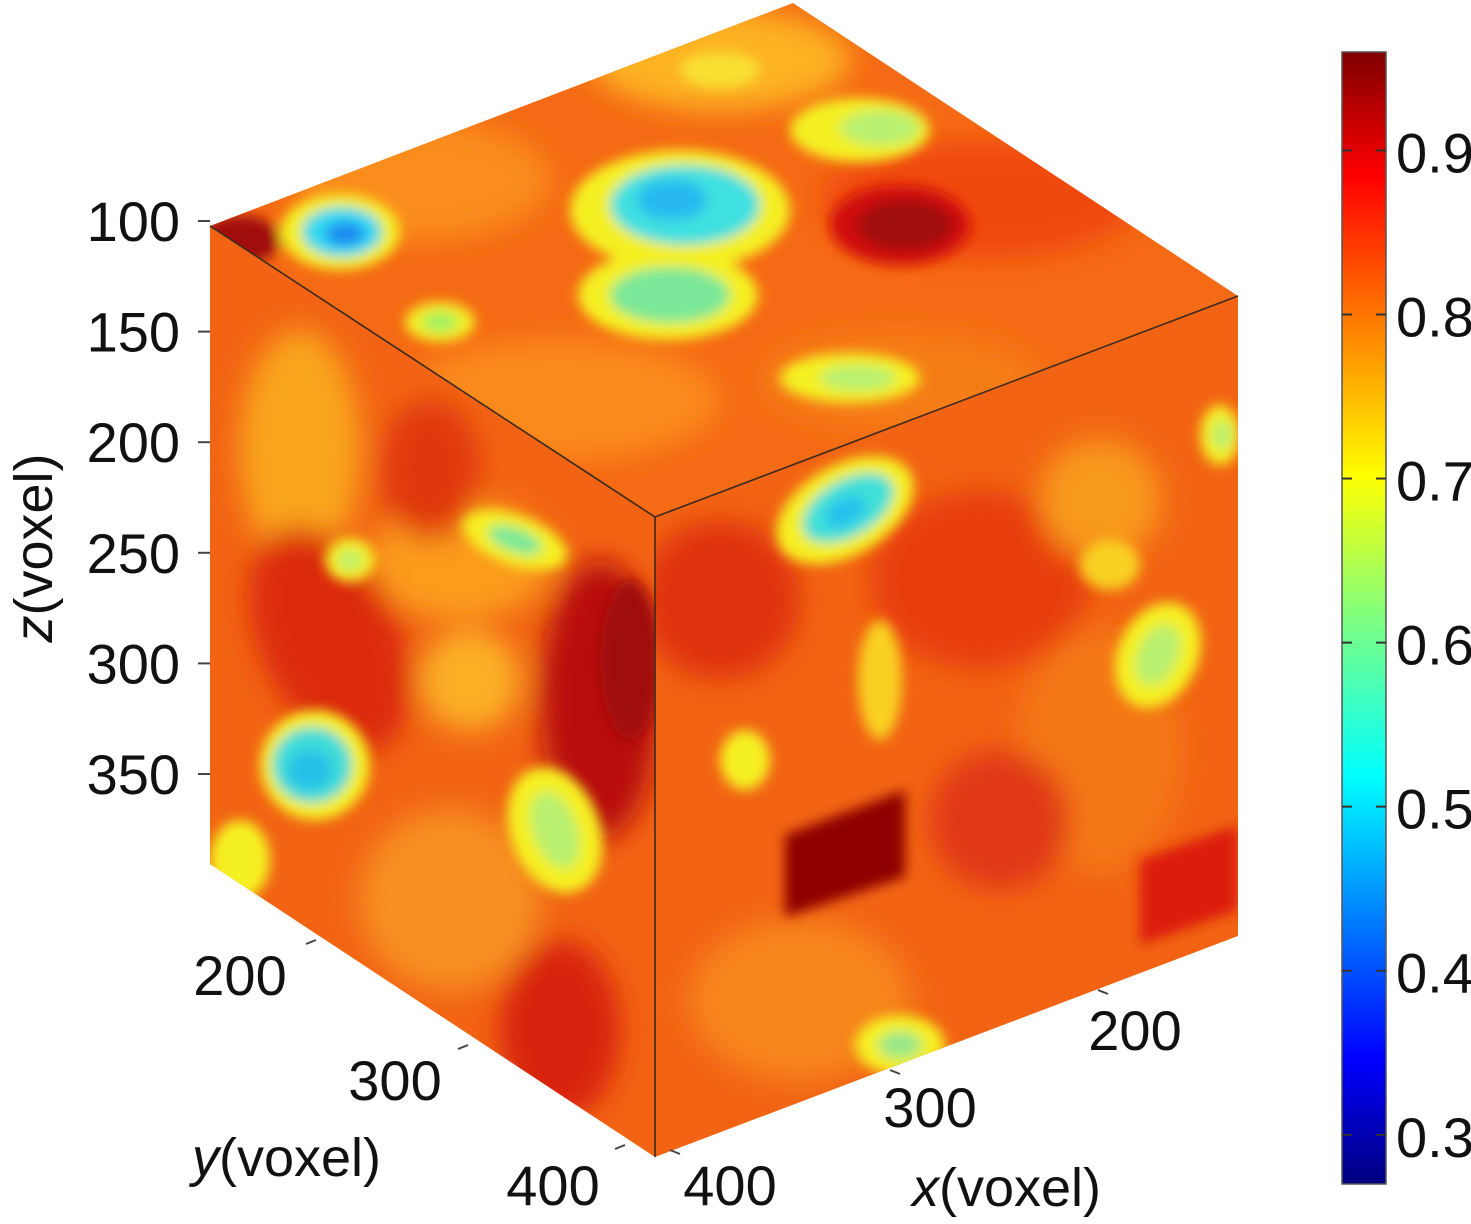 This screenshot has height=1224, width=1471. I want to click on x-axis: 200 300 400 x(voxel), so click(925, 1103).